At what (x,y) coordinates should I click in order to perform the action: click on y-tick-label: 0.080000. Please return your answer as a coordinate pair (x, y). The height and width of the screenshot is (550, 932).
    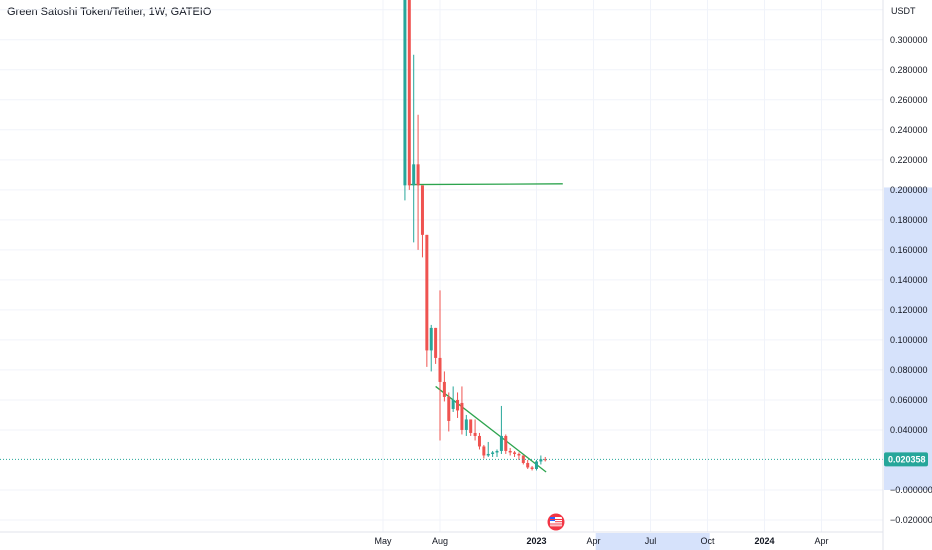
    Looking at the image, I should click on (909, 370).